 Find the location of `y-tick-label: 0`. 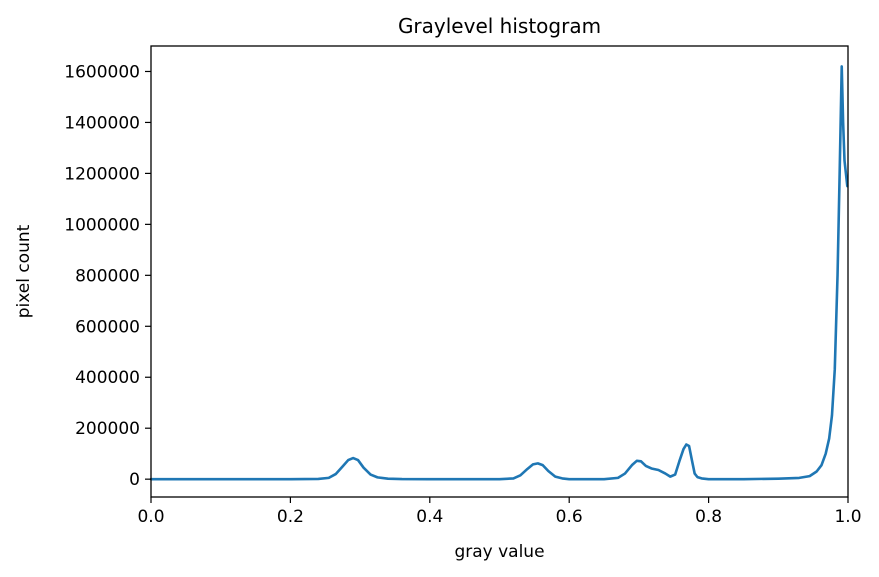

y-tick-label: 0 is located at coordinates (134, 480).